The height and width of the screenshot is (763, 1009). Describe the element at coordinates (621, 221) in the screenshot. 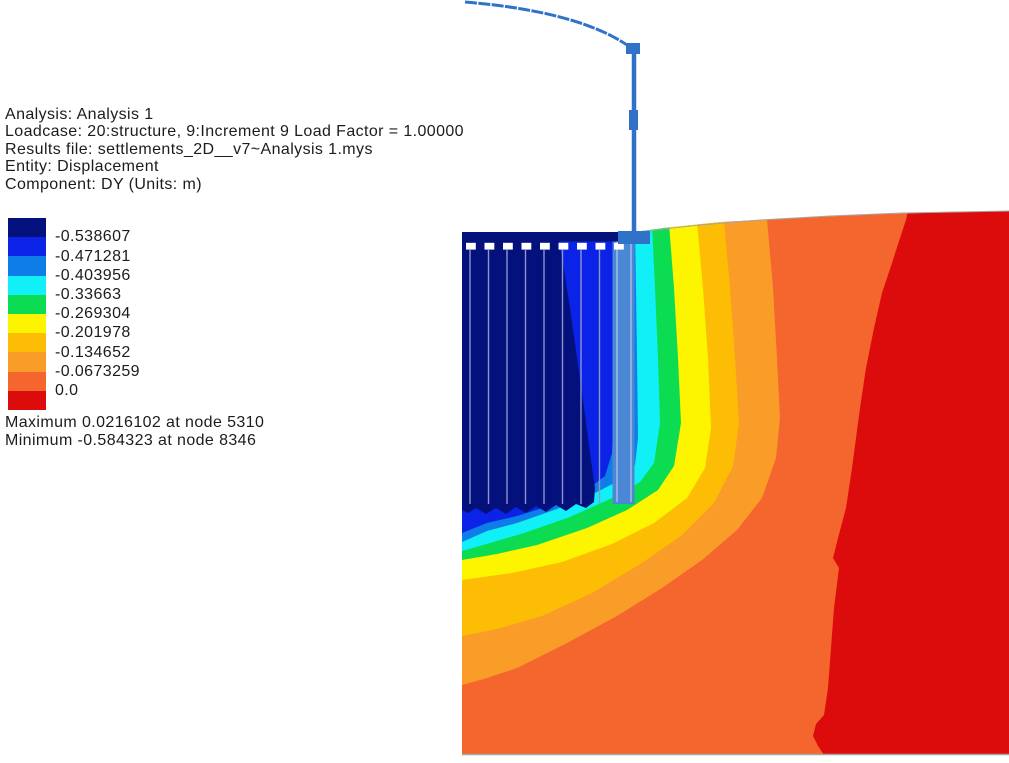

I see `raft-step-blue` at that location.